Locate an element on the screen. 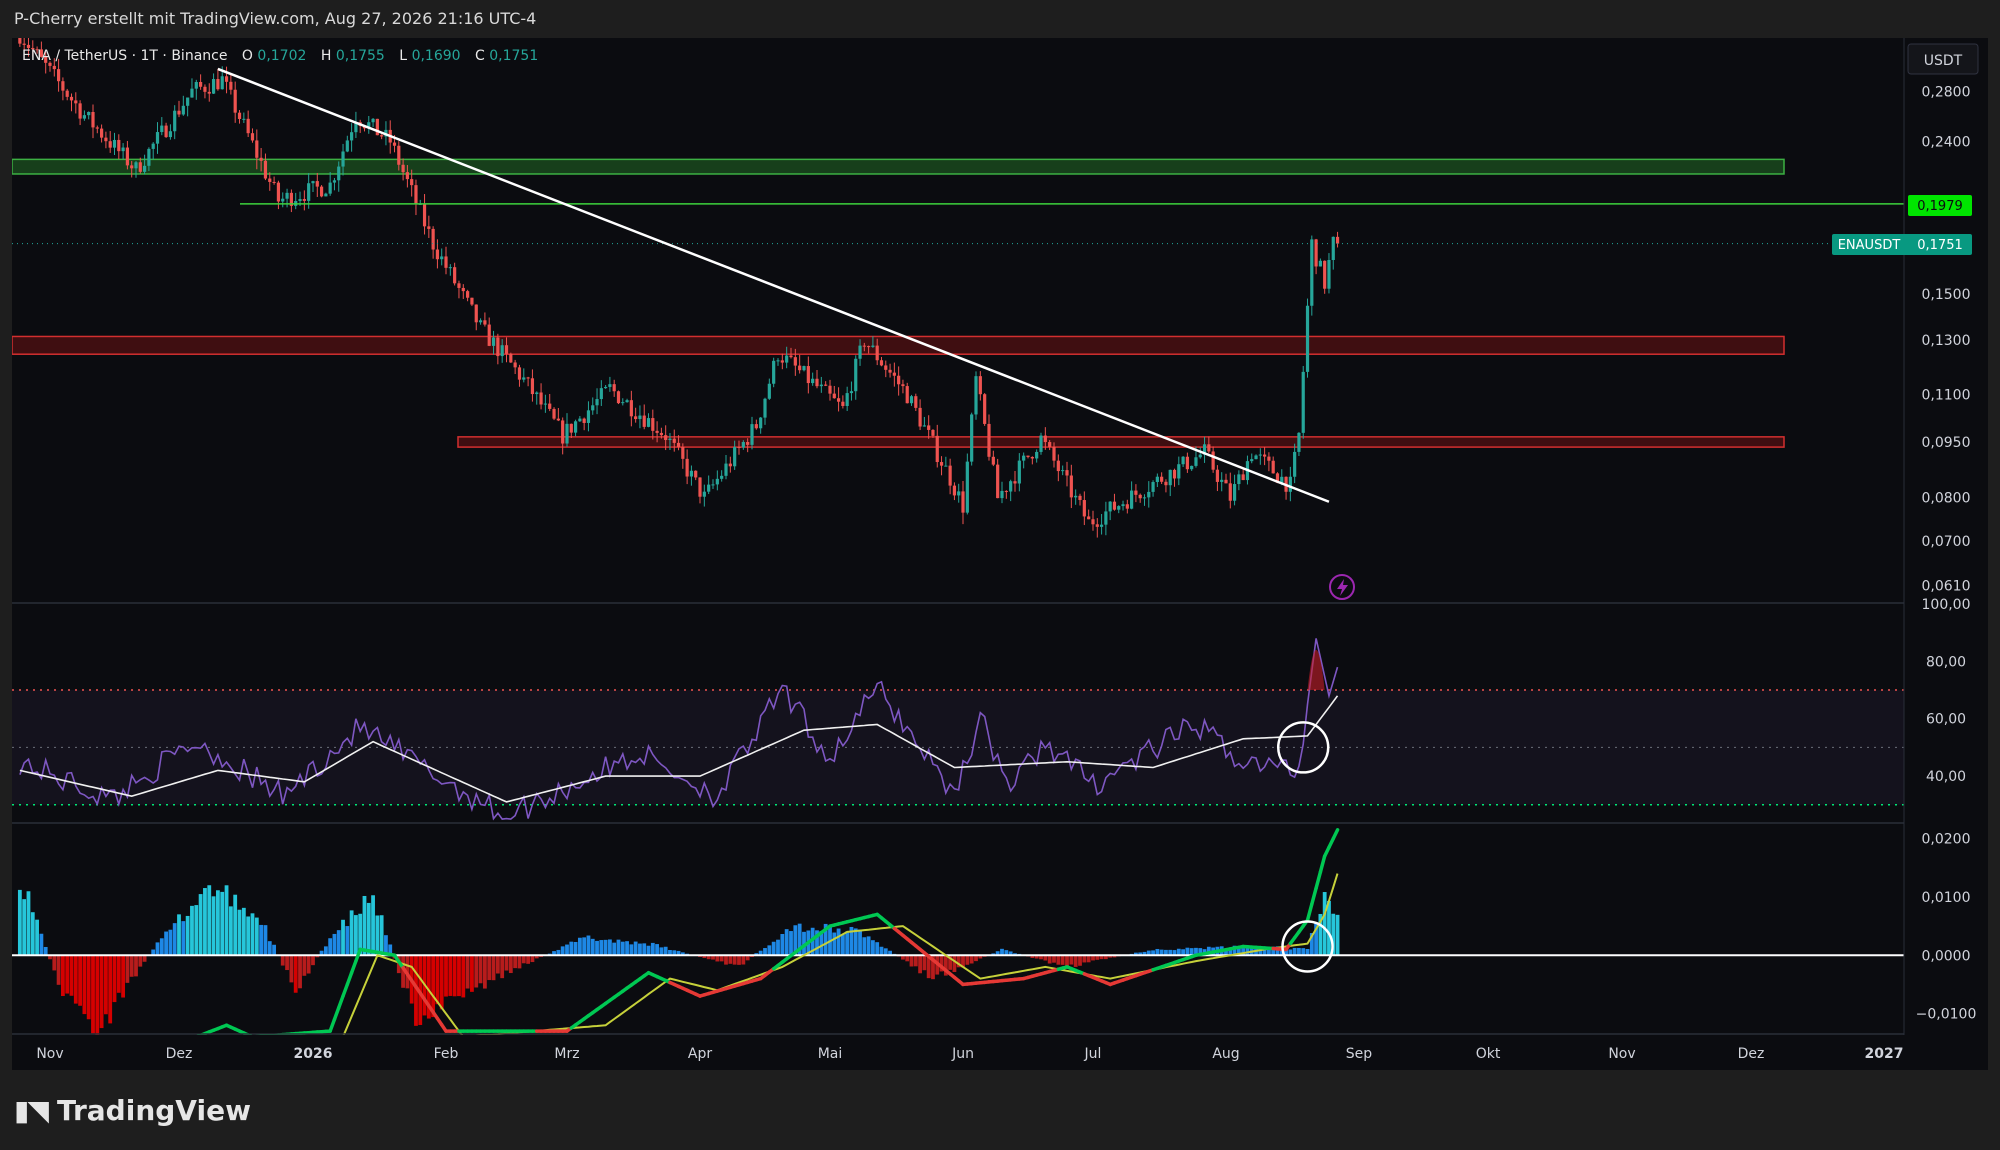 This screenshot has height=1150, width=2000. tradingview-logo-icon: ▮◥ is located at coordinates (31, 1110).